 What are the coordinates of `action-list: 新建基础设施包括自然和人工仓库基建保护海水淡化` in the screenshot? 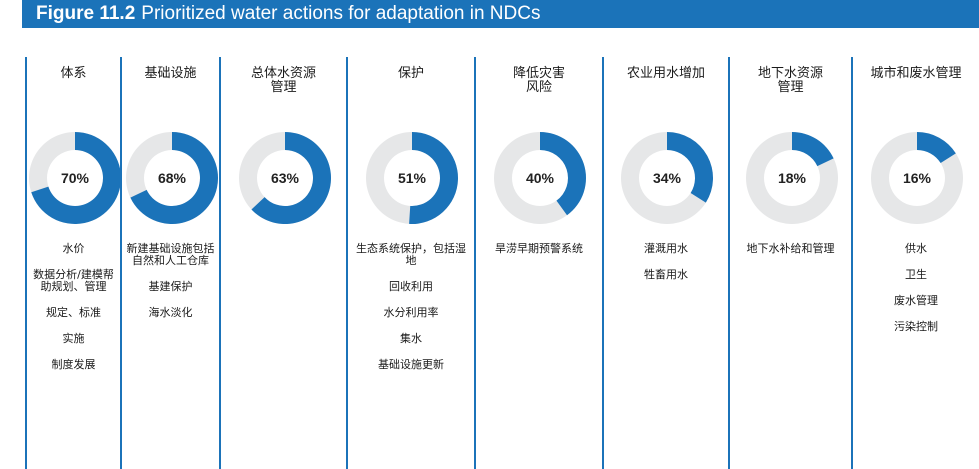 It's located at (170, 288).